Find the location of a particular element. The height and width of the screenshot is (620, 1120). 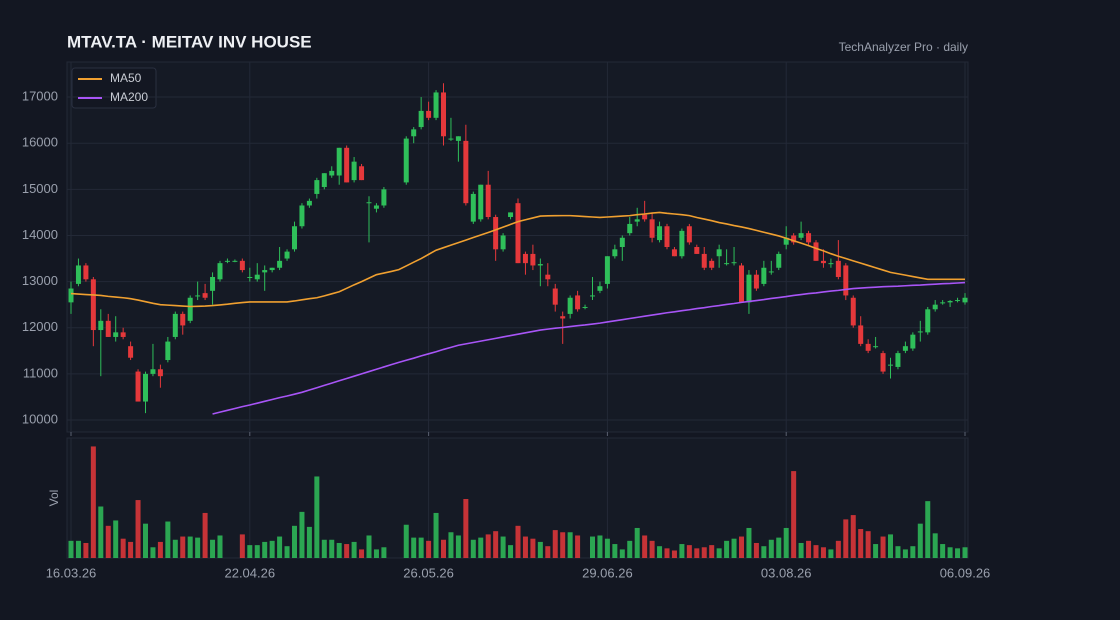

y-tick-label: 12000 is located at coordinates (40, 326).